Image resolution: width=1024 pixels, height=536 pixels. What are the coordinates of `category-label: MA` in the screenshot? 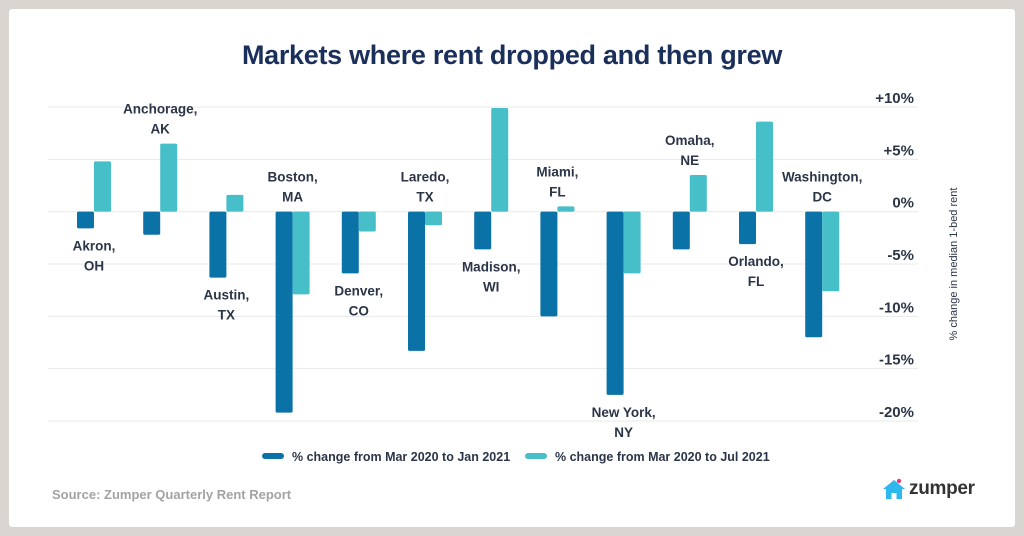 It's located at (292, 197).